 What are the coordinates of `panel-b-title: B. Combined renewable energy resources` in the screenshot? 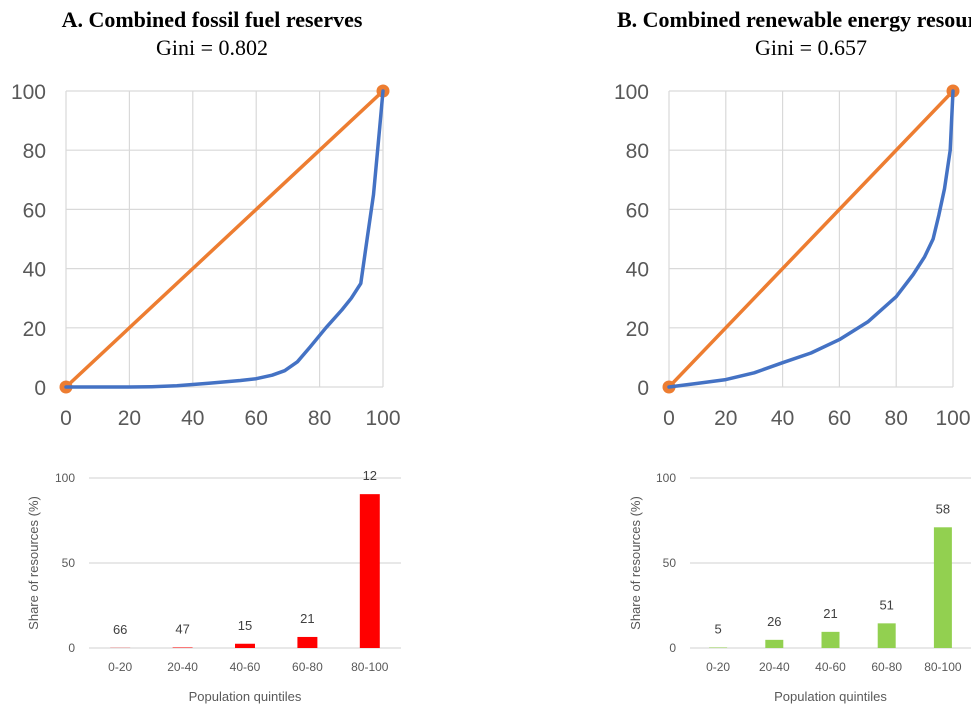 It's located at (794, 19).